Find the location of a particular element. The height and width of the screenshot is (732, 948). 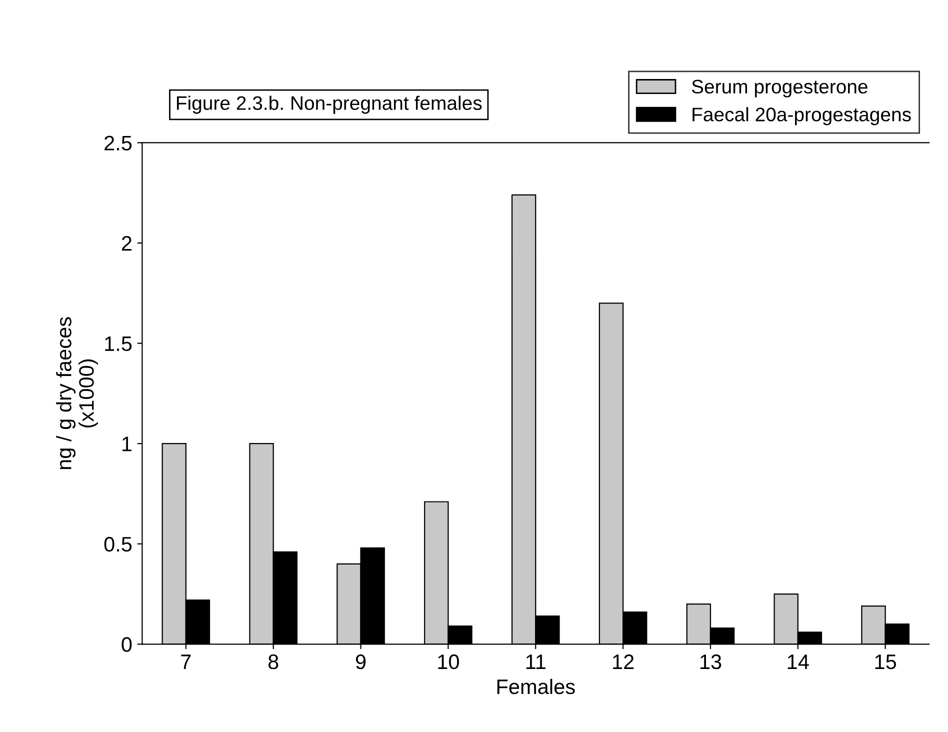

x-tick-label: 7 is located at coordinates (186, 661).